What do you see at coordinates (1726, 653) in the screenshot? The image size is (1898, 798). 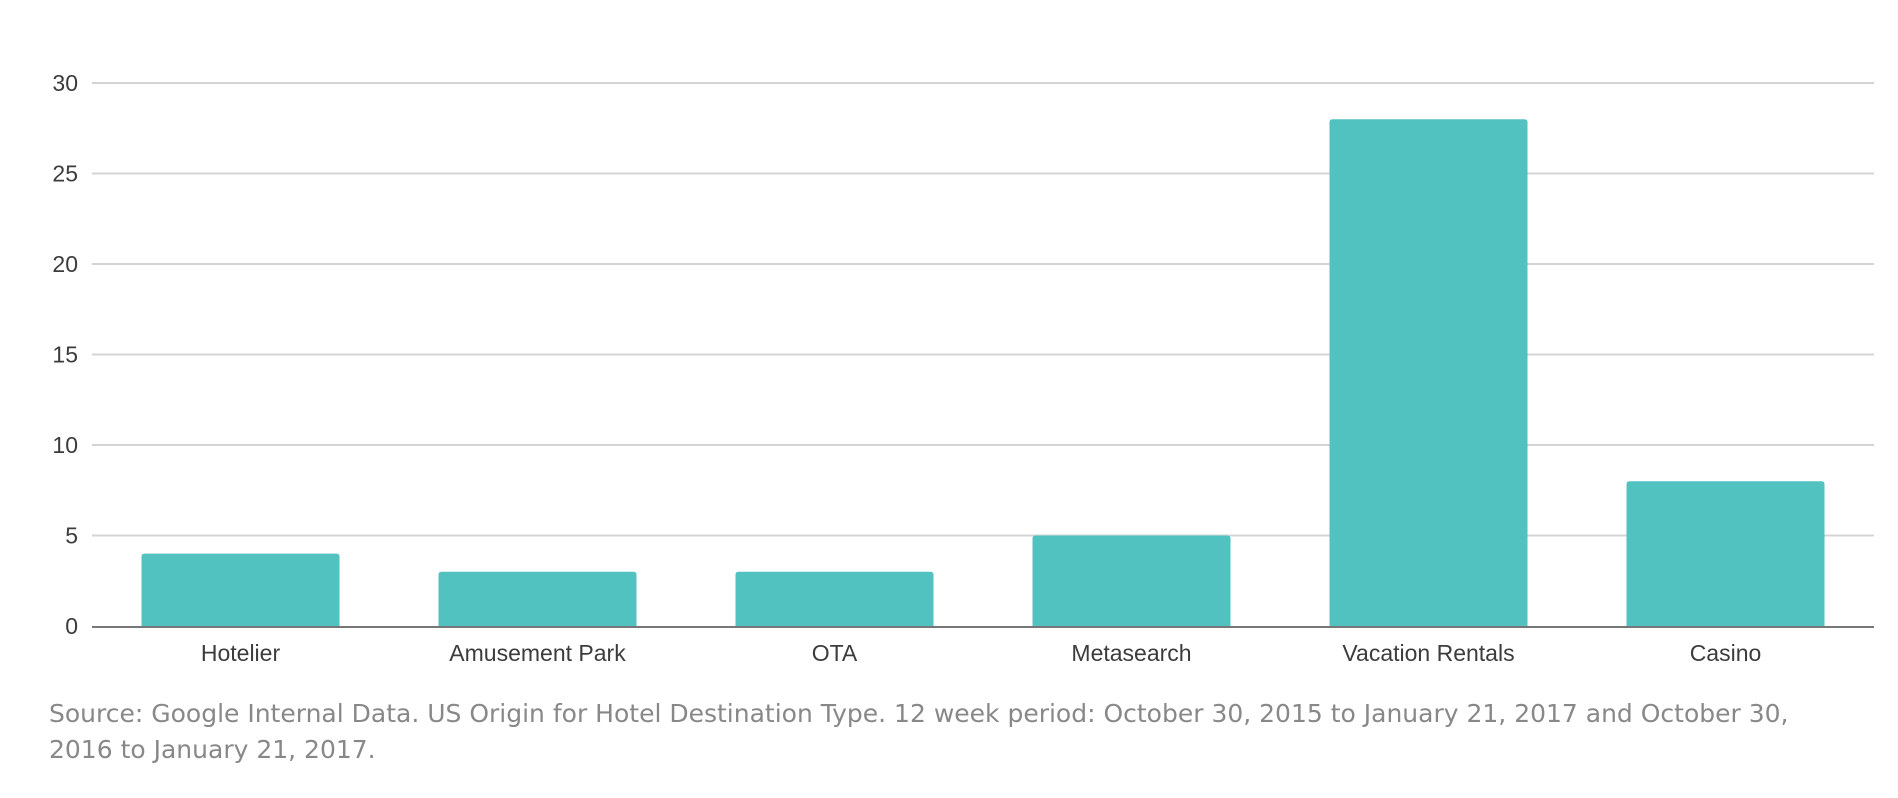 I see `x-tick-label: Casino` at bounding box center [1726, 653].